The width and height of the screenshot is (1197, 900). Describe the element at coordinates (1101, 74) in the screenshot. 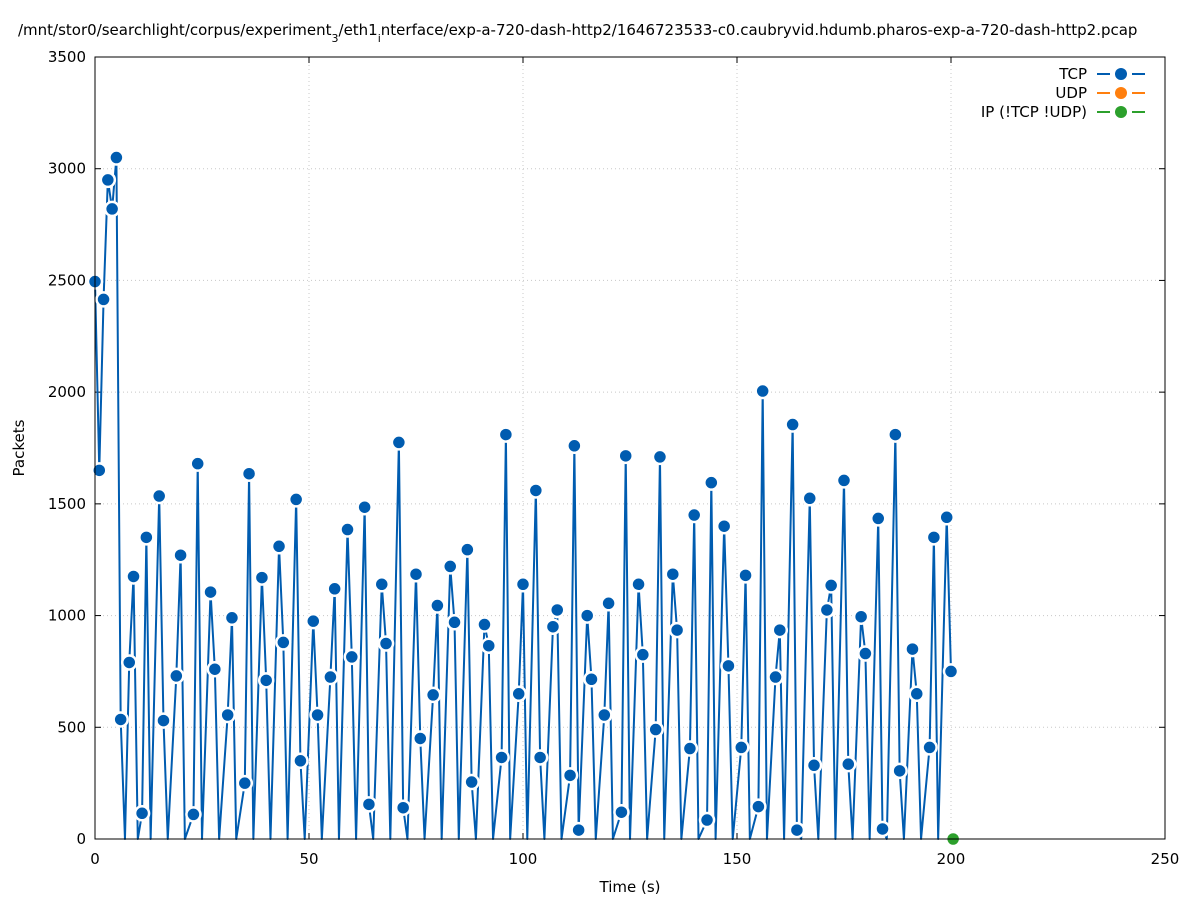

I see `legend-item: TCP` at that location.